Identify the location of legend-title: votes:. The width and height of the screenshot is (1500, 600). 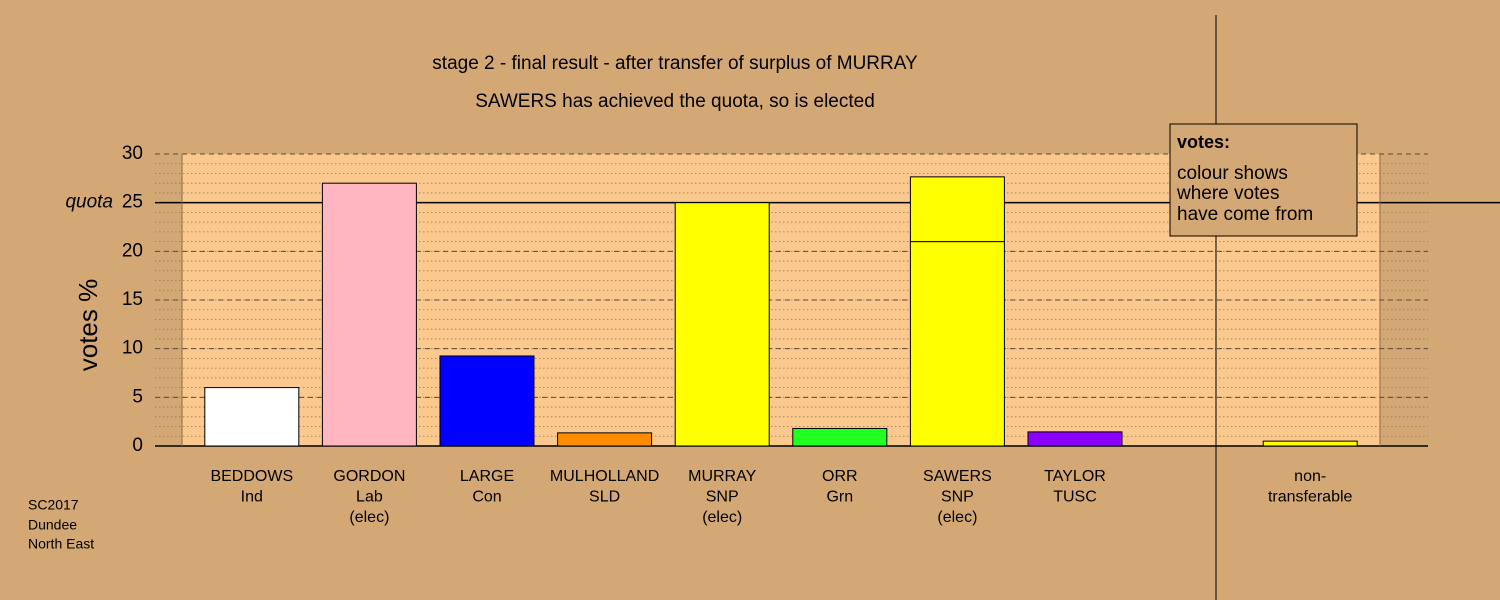
(1203, 142).